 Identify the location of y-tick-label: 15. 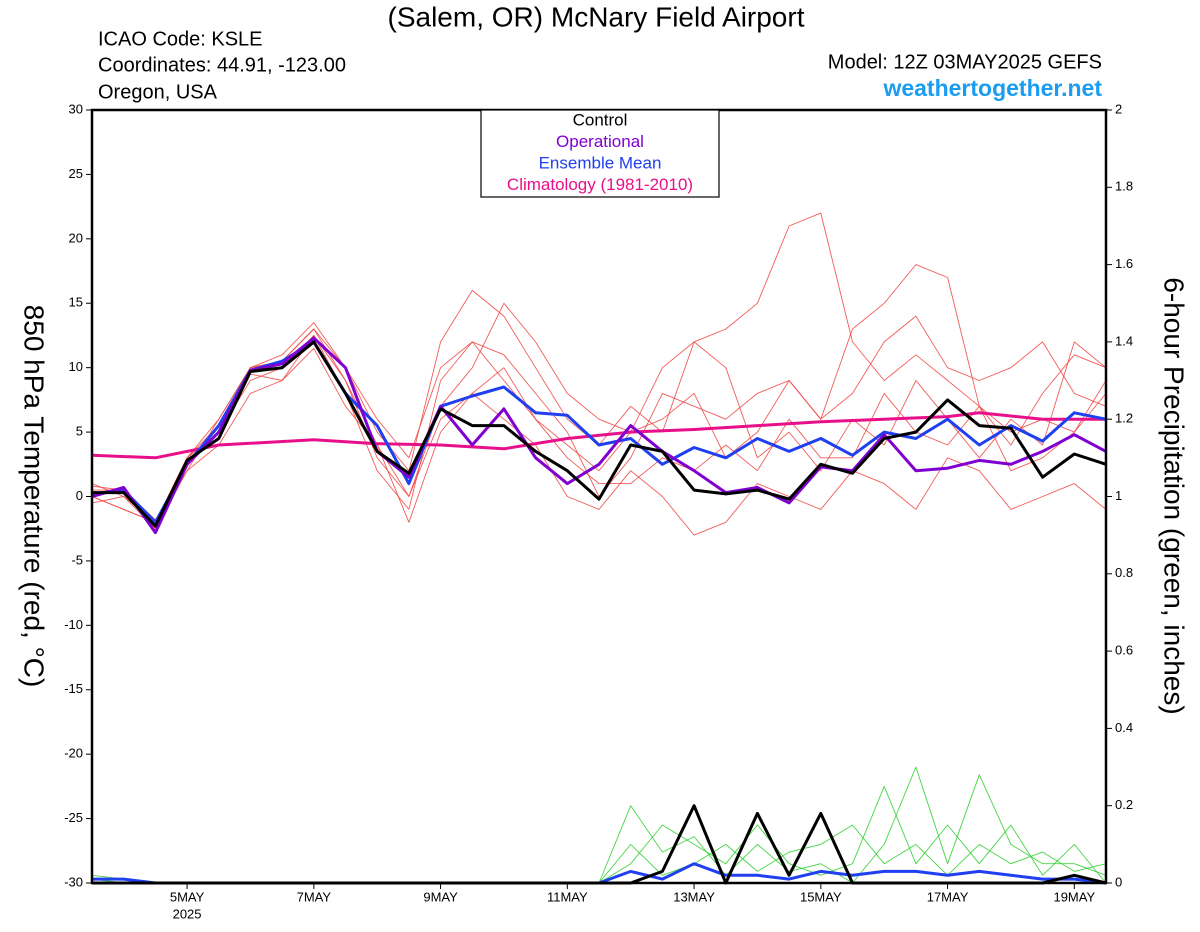
(76, 302).